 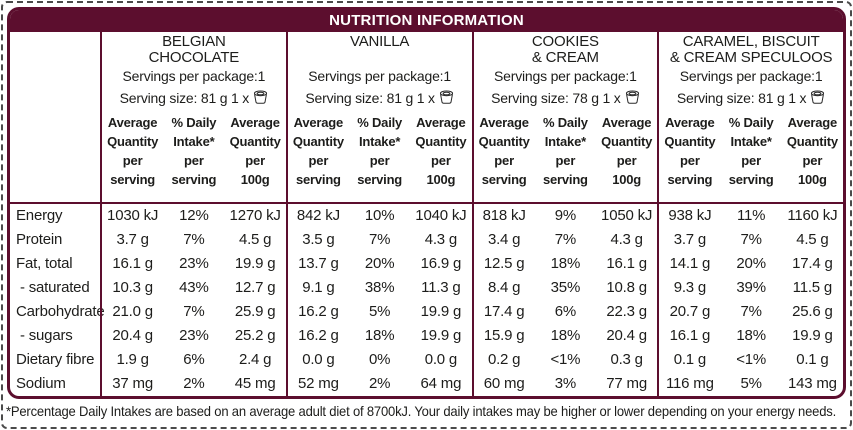 What do you see at coordinates (441, 383) in the screenshot?
I see `value-cell: 64 mg` at bounding box center [441, 383].